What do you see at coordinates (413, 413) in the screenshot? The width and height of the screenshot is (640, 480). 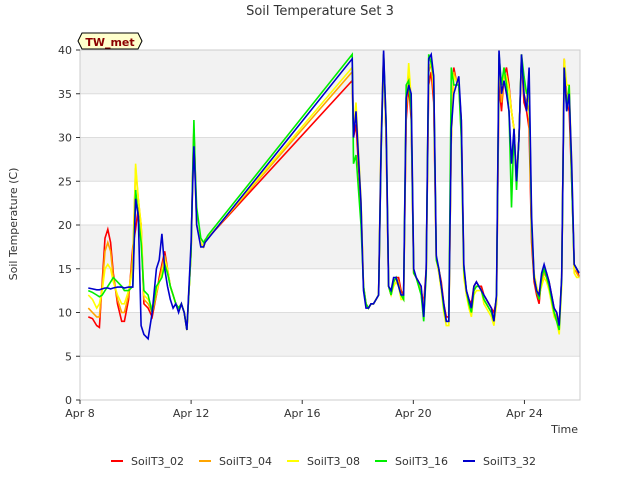 I see `x-tick-label: Apr 20` at bounding box center [413, 413].